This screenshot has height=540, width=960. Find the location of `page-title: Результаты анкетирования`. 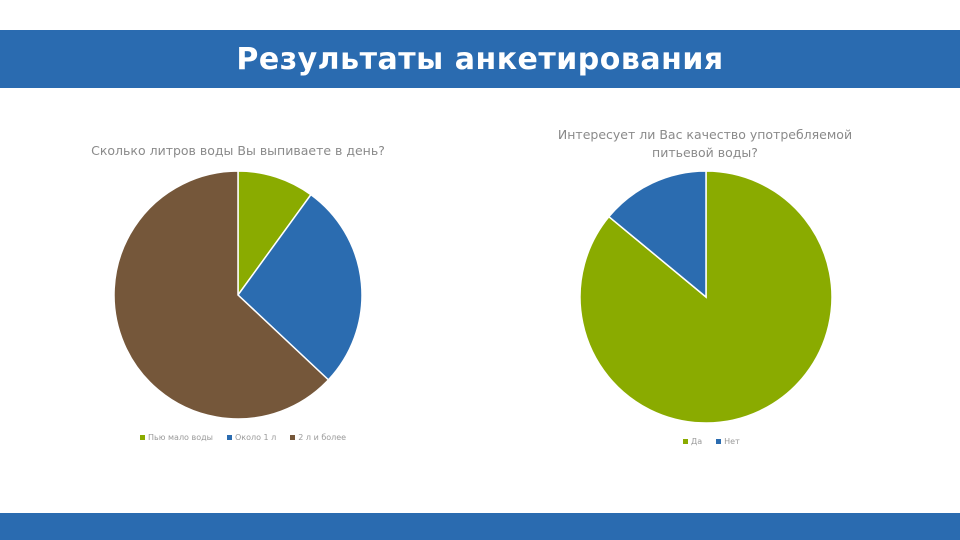

page-title: Результаты анкетирования is located at coordinates (480, 59).